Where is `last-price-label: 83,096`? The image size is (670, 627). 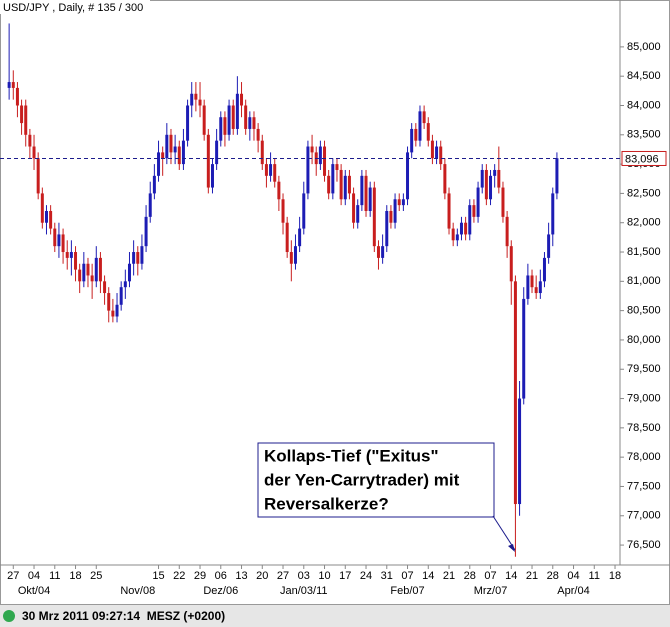 last-price-label: 83,096 is located at coordinates (642, 159).